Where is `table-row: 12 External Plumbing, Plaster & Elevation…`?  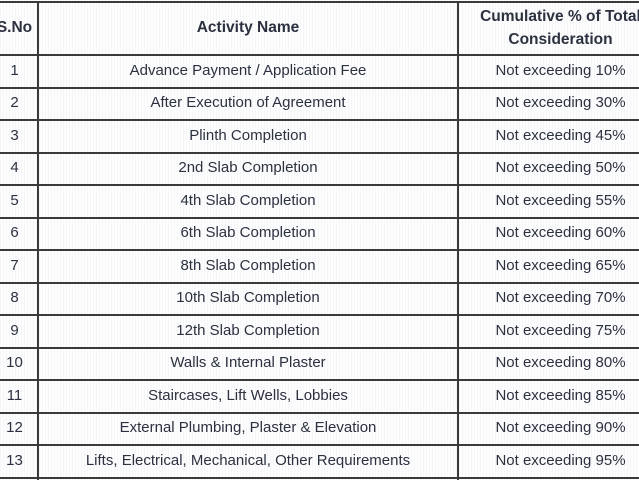
table-row: 12 External Plumbing, Plaster & Elevation… is located at coordinates (319, 428).